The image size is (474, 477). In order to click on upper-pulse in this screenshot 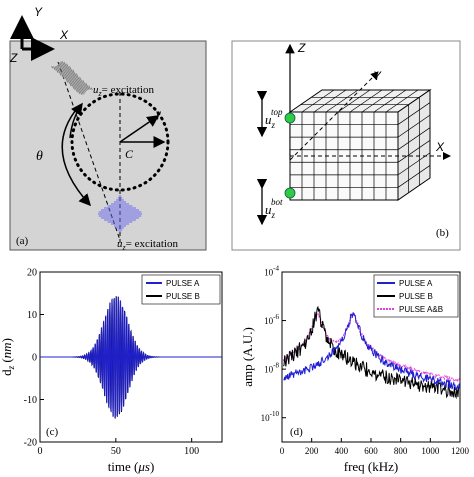, I will do `click(72, 78)`.